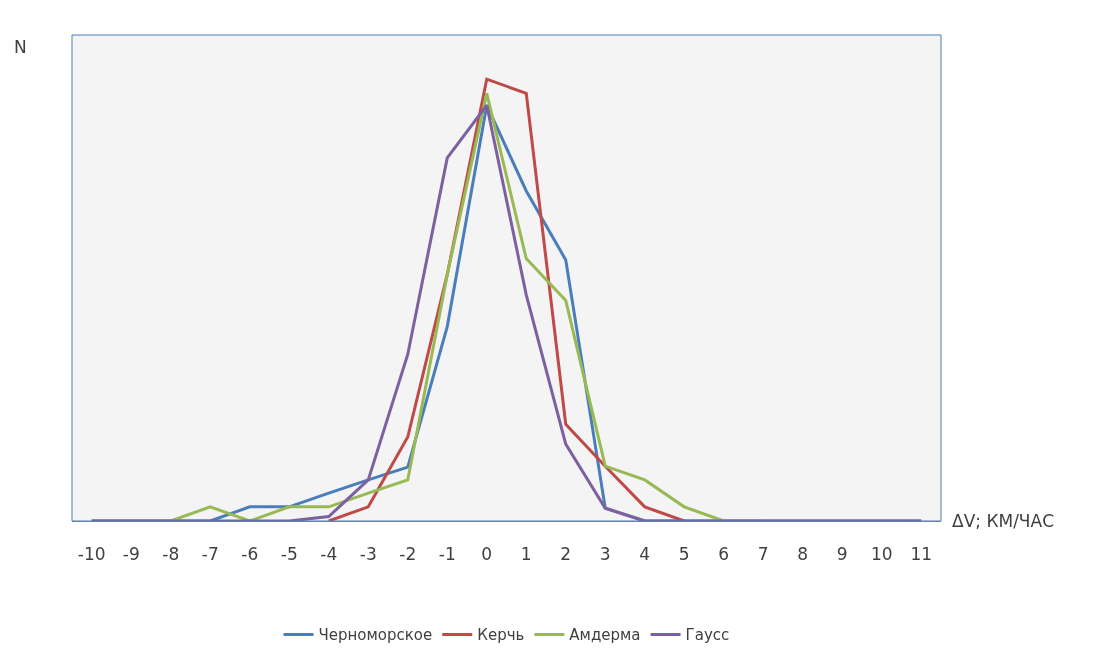  What do you see at coordinates (645, 554) in the screenshot?
I see `x-tick-label: 4` at bounding box center [645, 554].